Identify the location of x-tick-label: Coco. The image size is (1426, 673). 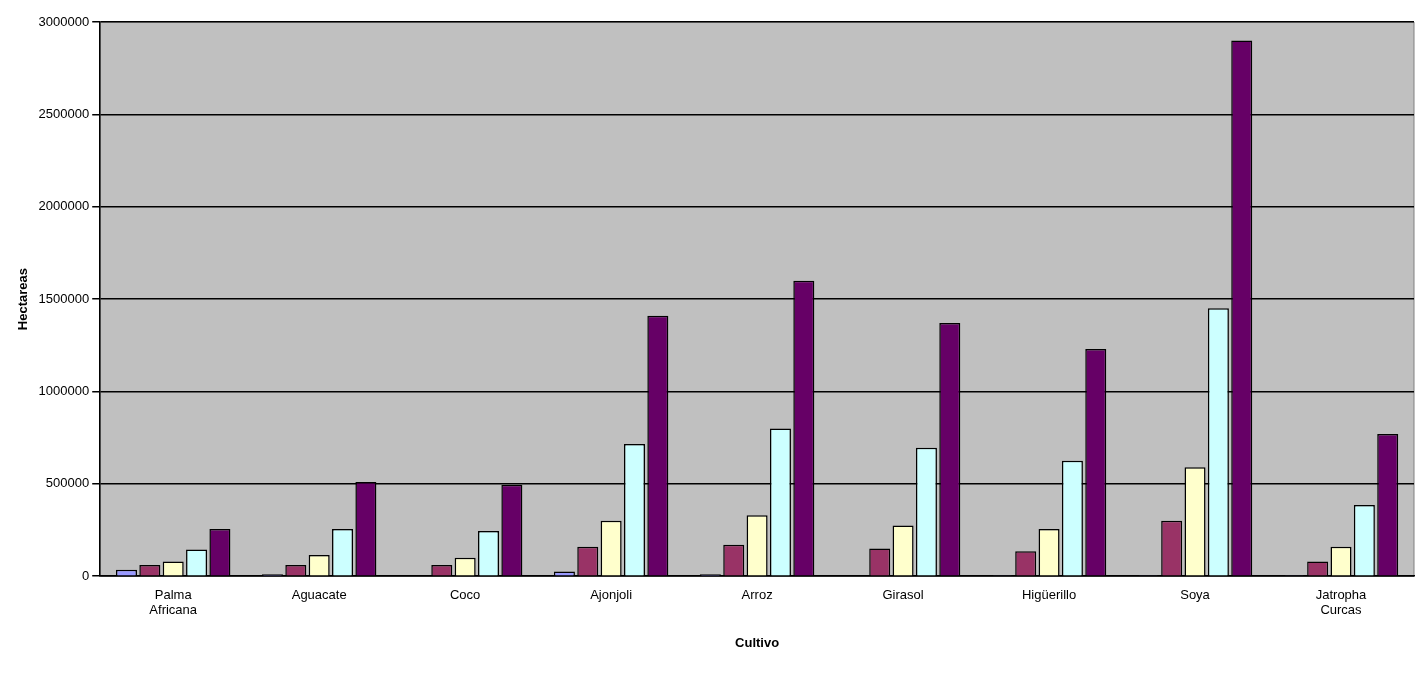
(465, 594).